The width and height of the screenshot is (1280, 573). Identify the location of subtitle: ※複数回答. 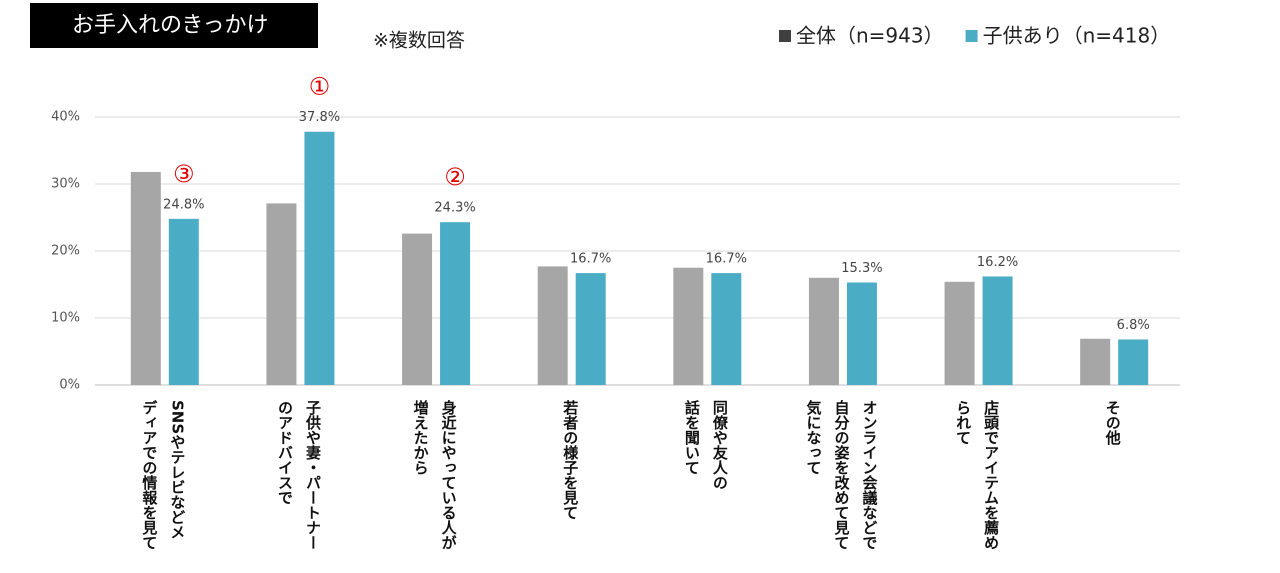
(419, 41).